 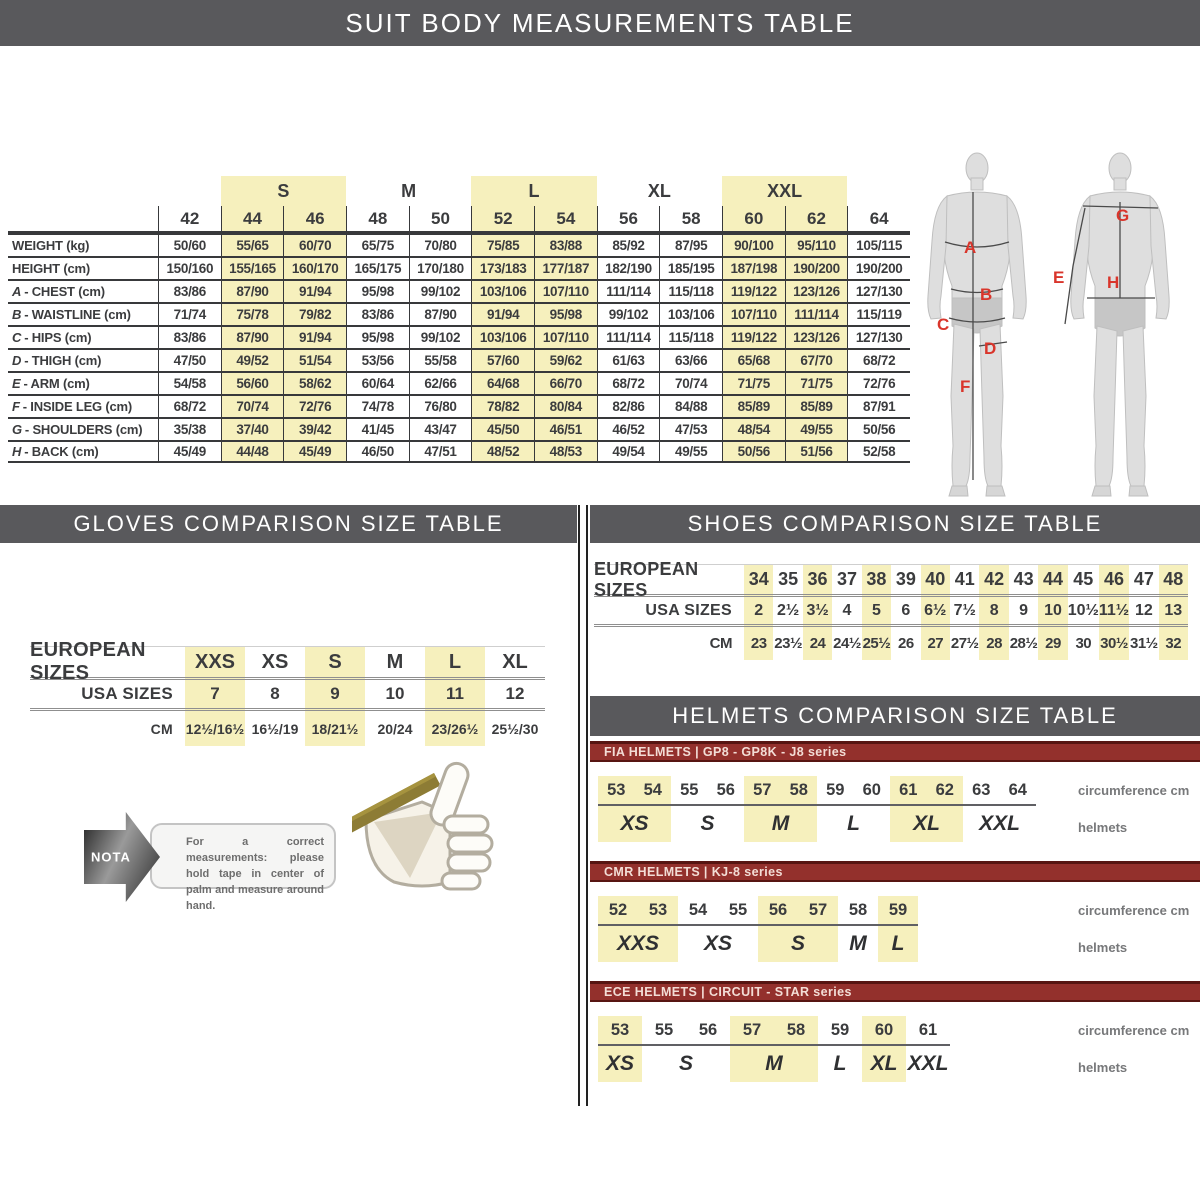 I want to click on measurement-value: 115/118, so click(x=690, y=290).